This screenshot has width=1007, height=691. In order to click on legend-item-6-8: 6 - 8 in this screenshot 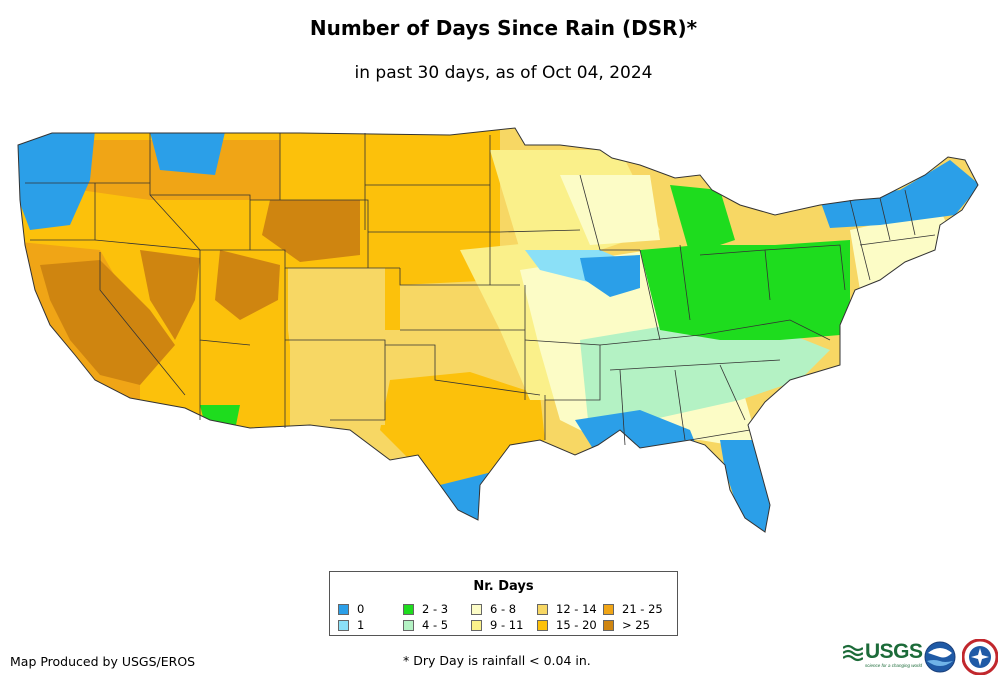, I will do `click(493, 609)`.